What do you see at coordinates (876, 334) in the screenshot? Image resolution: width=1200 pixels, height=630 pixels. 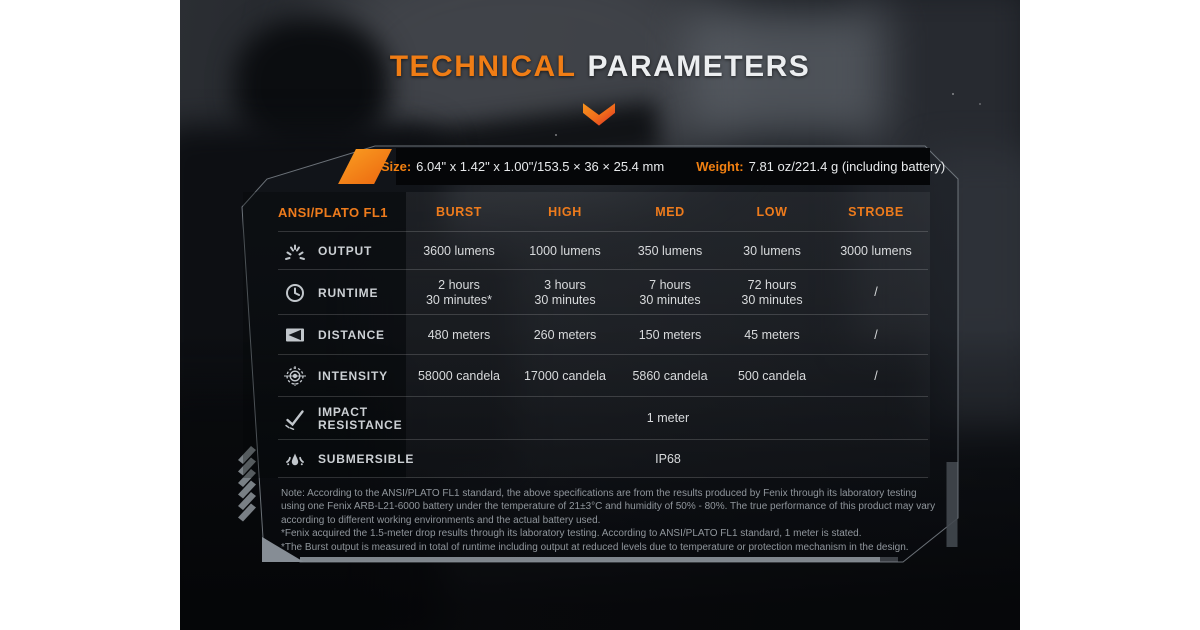 I see `distance-strobe: /` at bounding box center [876, 334].